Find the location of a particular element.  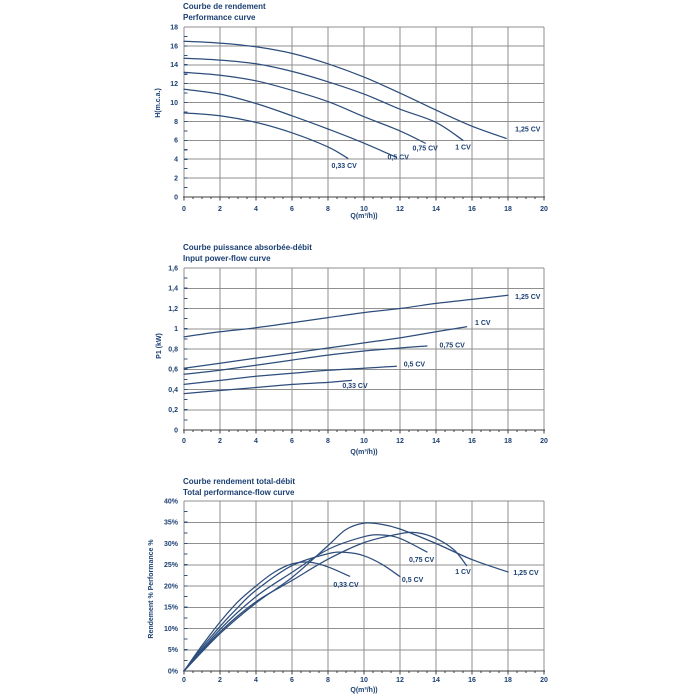

y-tick-label: 1,2 is located at coordinates (173, 309).